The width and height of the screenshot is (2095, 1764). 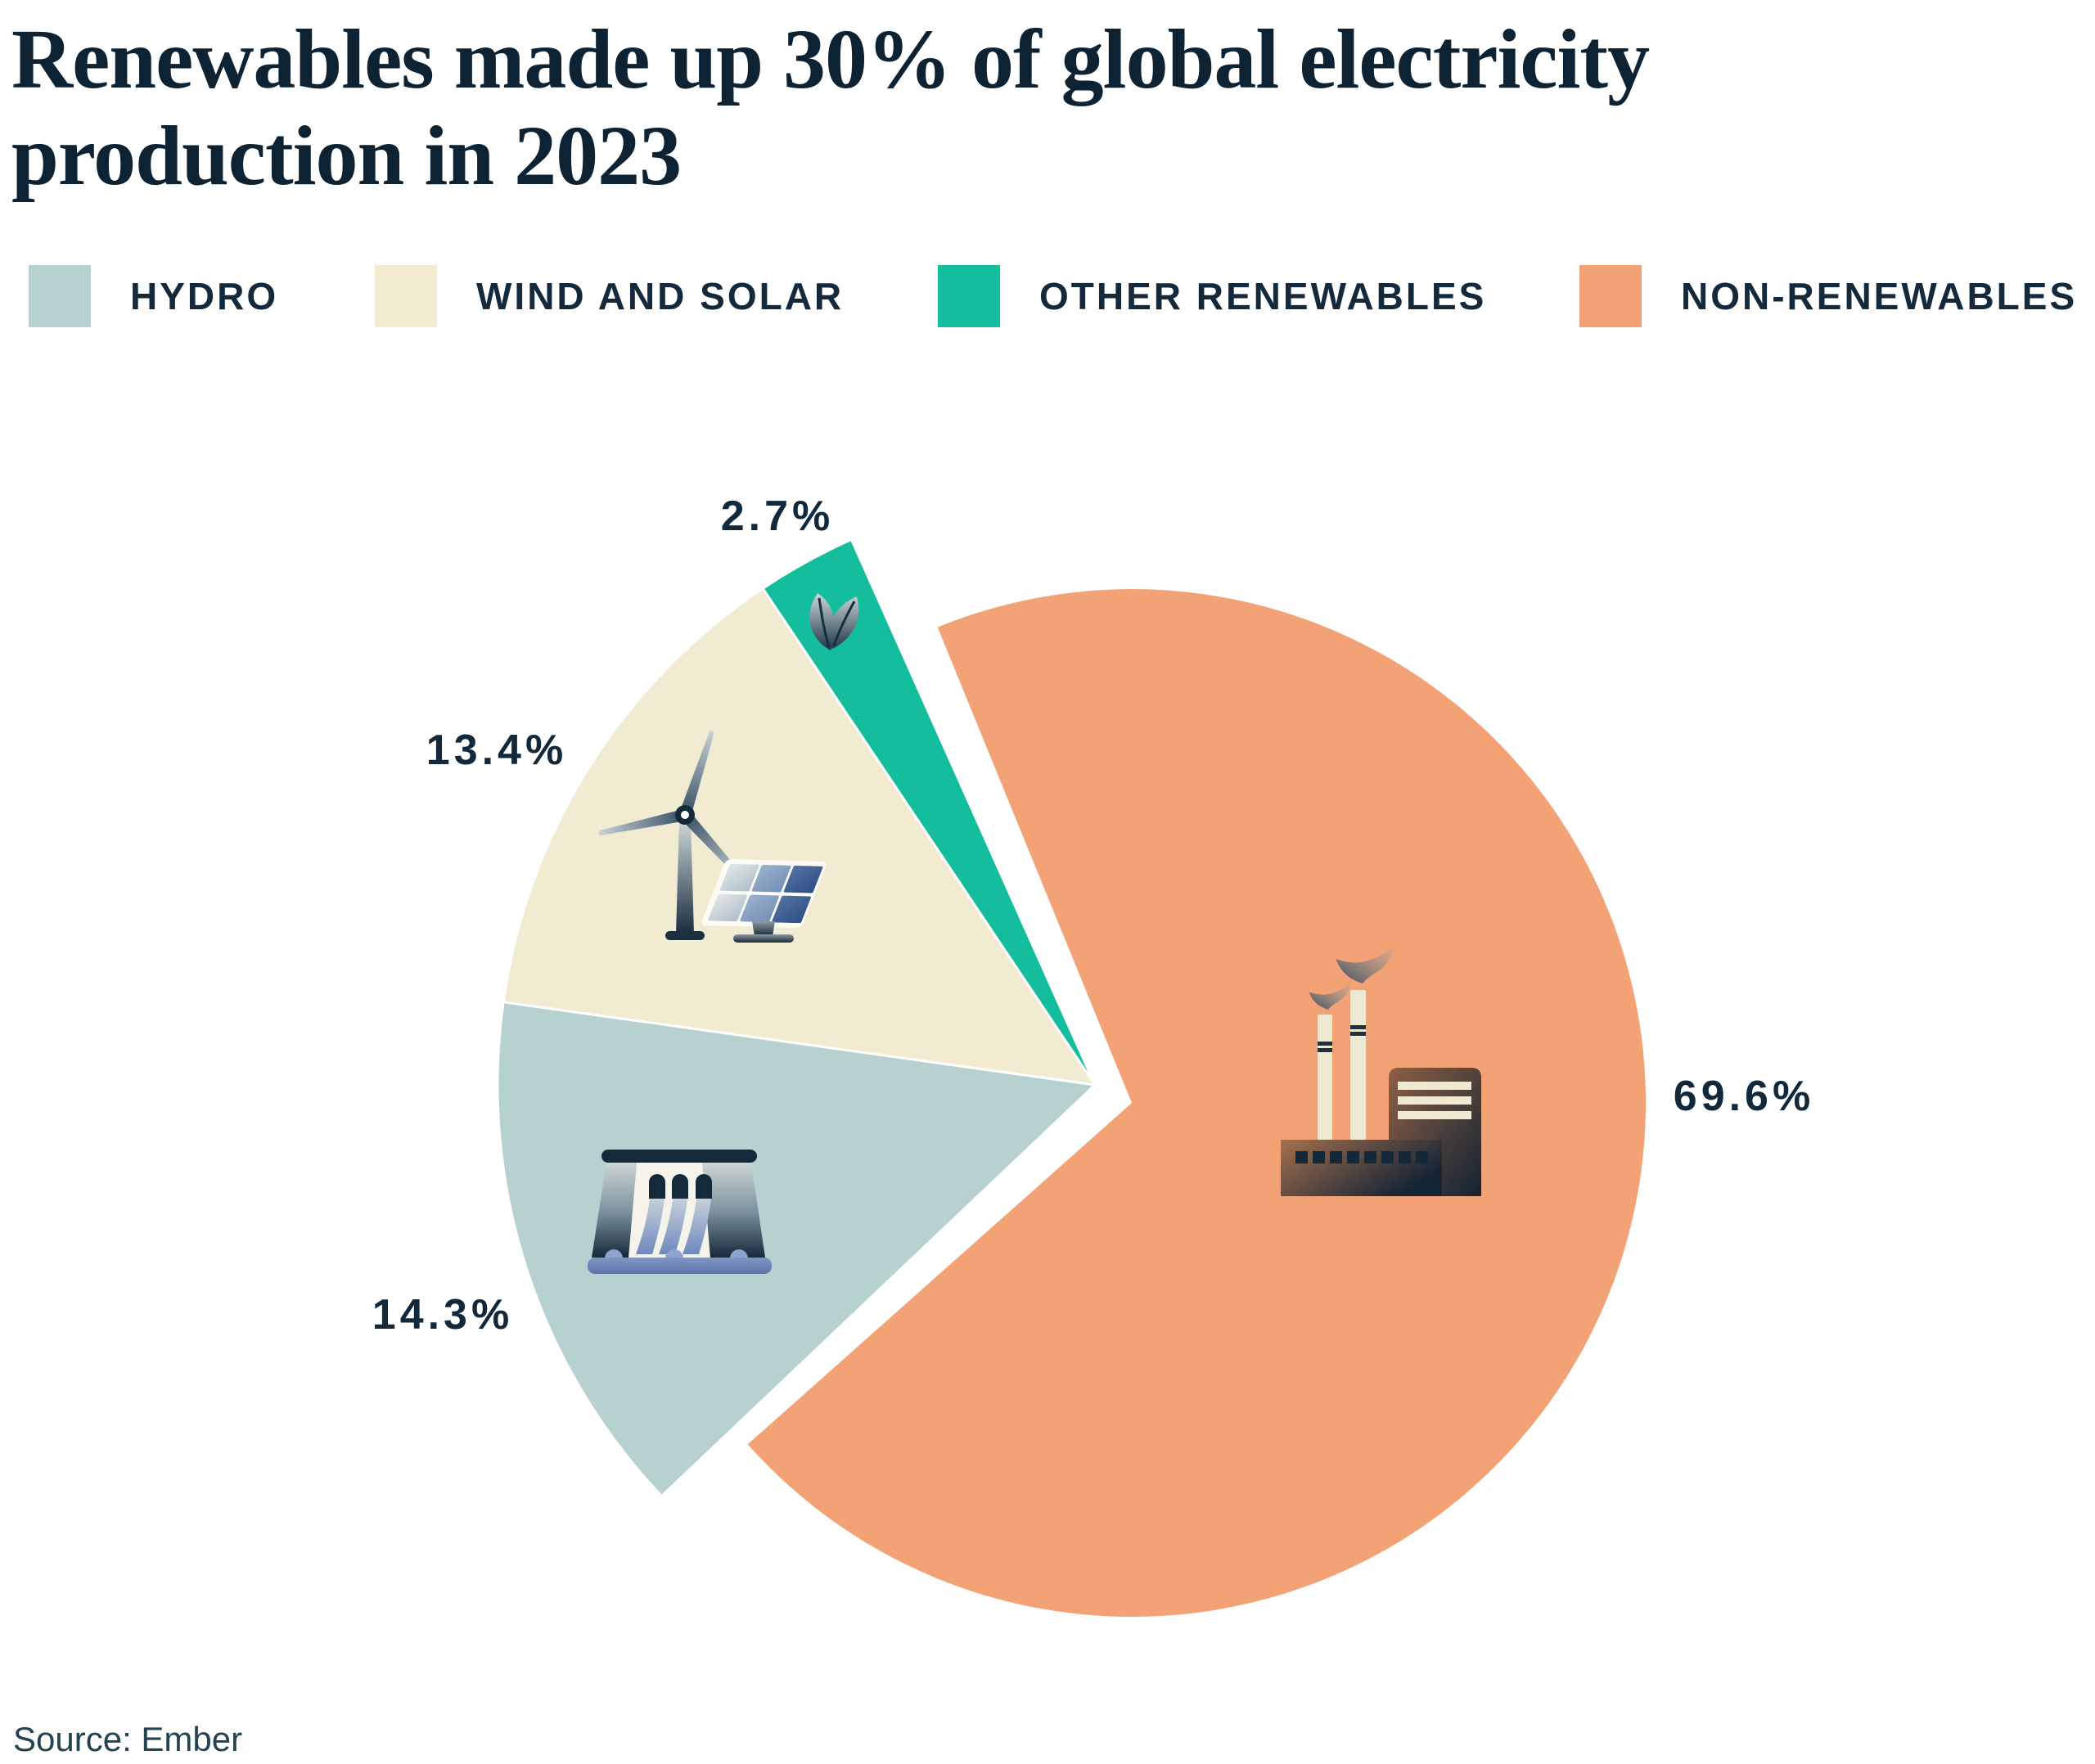 I want to click on legend-item-other-renewables: OTHER RENEWABLES, so click(x=1212, y=296).